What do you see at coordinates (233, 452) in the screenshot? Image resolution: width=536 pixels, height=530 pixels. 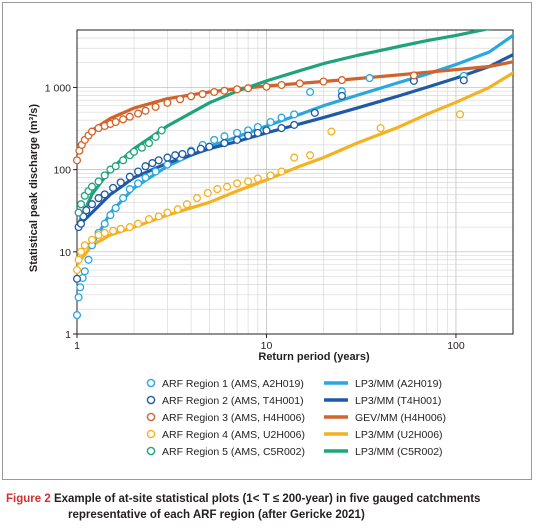 I see `legend-label: ARF Region 5 (AMS, C5R002)` at bounding box center [233, 452].